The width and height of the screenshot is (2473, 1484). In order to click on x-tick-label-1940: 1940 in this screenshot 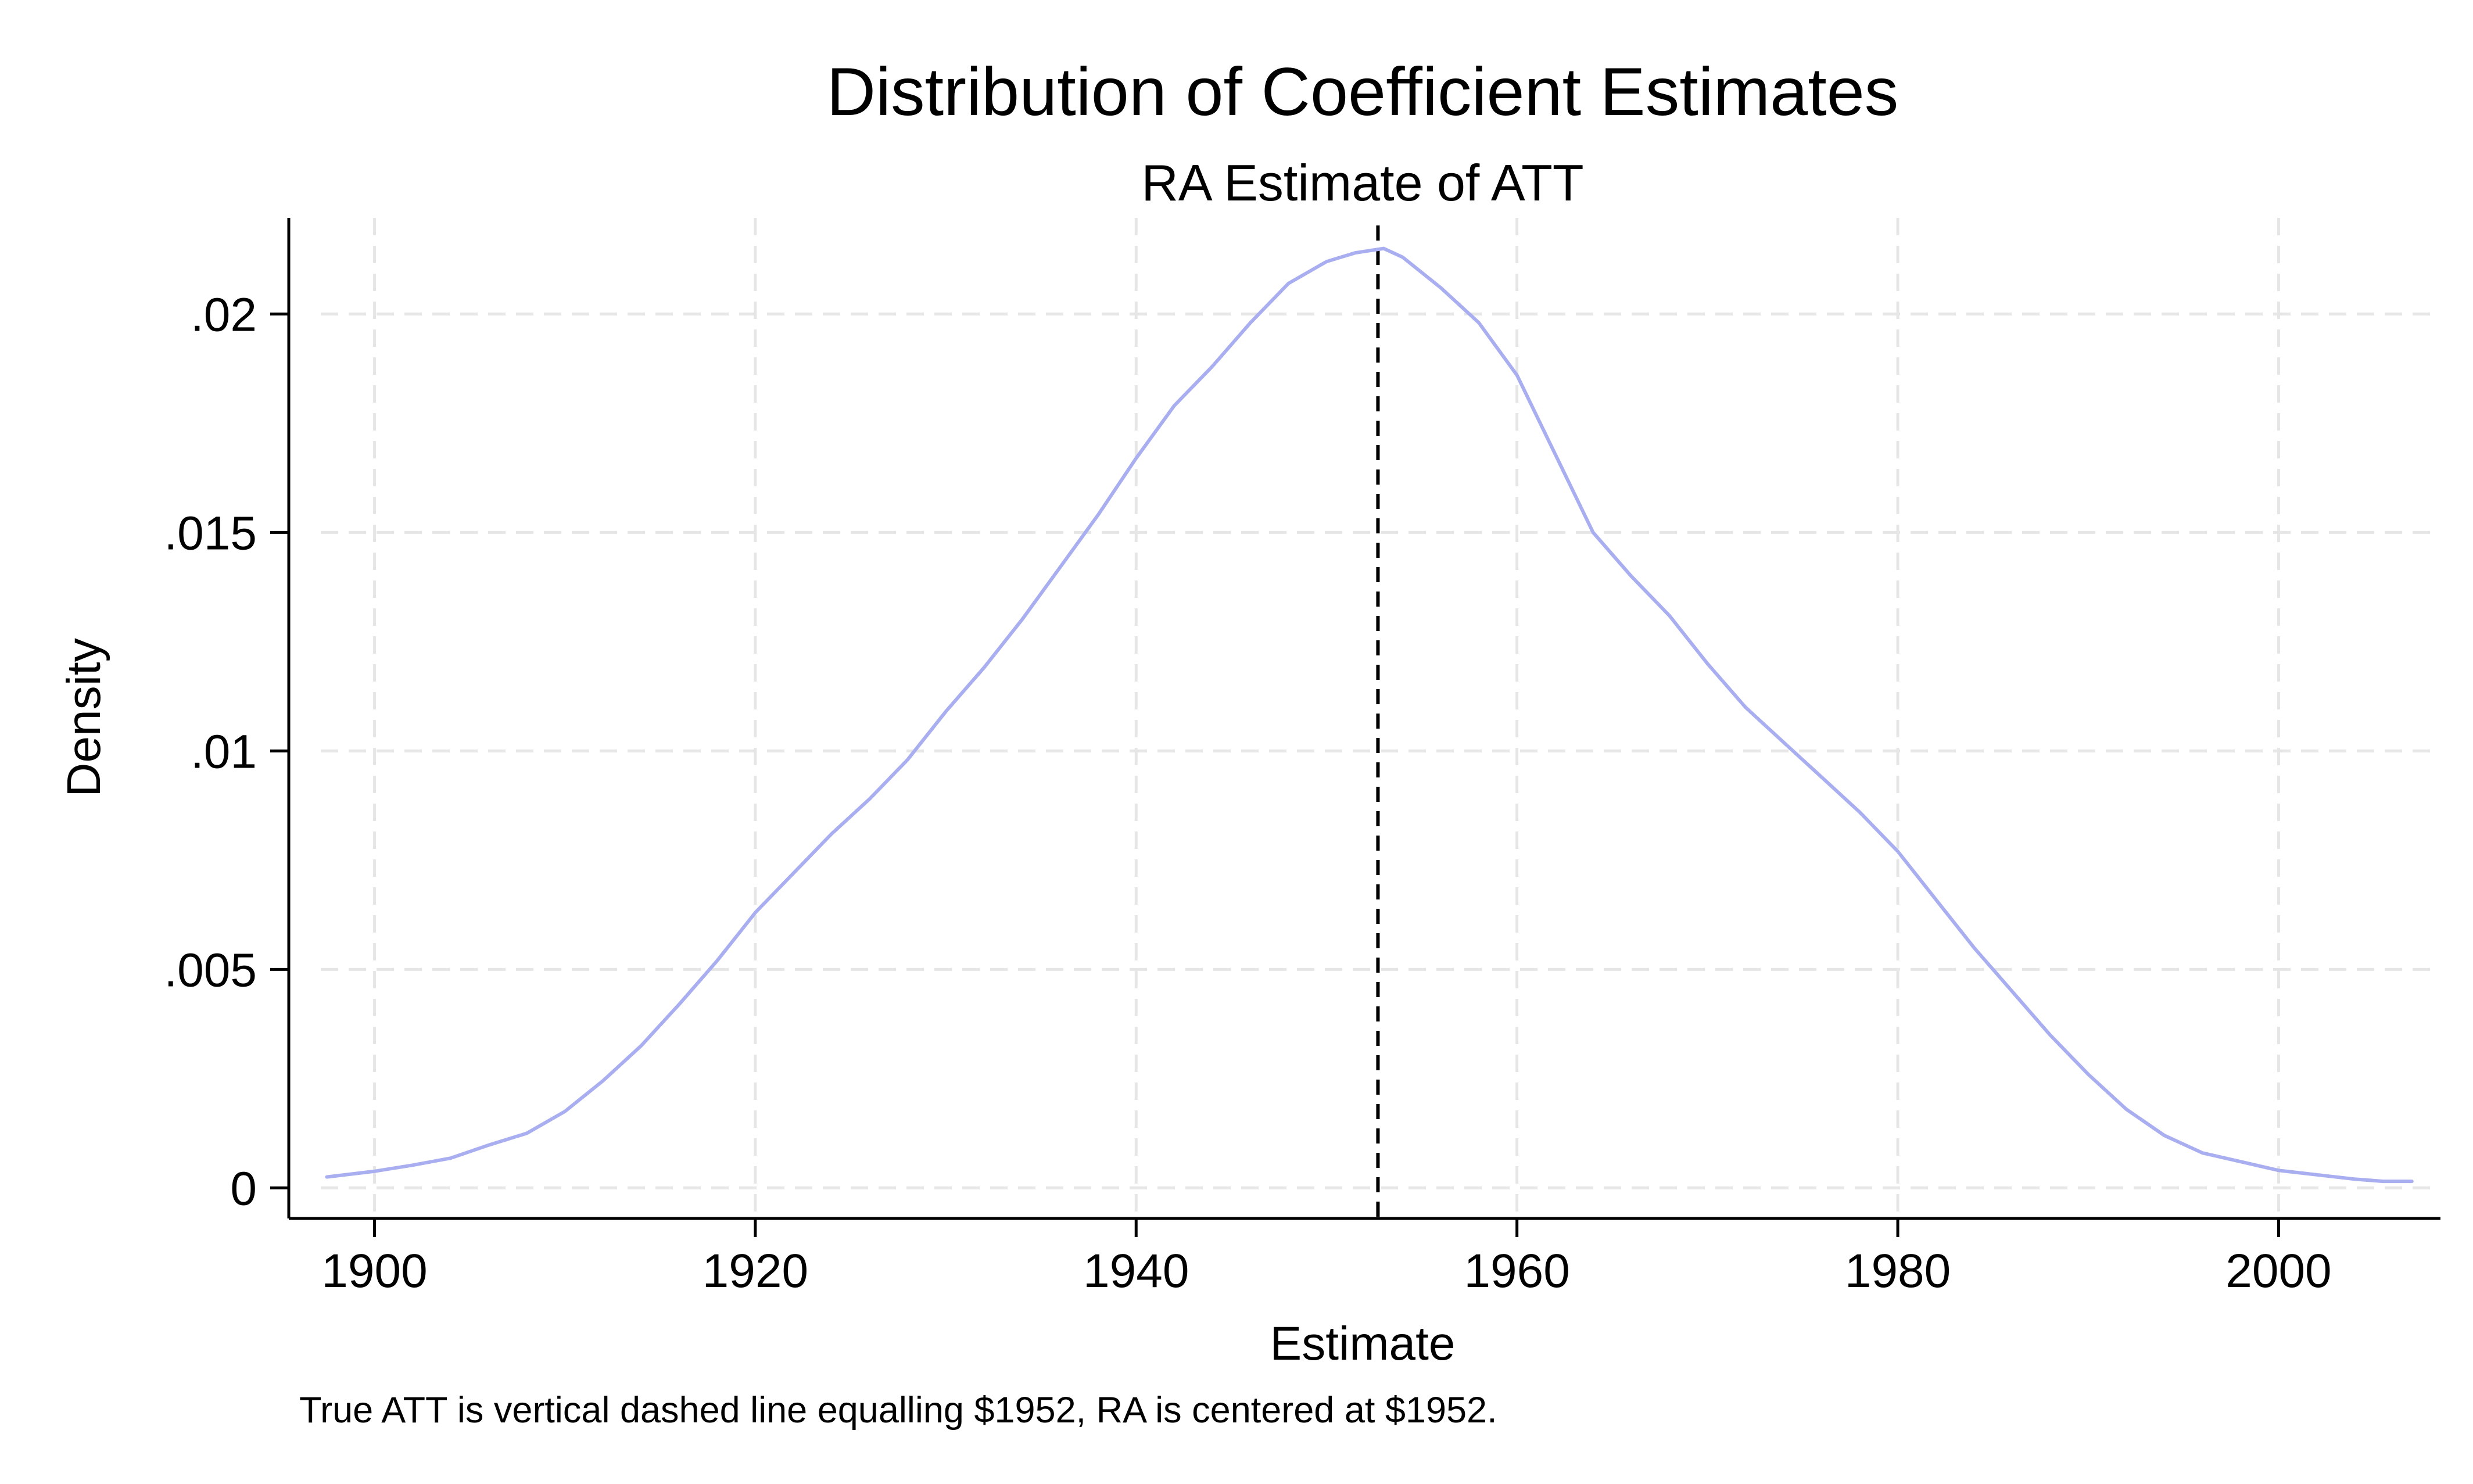, I will do `click(1136, 1271)`.